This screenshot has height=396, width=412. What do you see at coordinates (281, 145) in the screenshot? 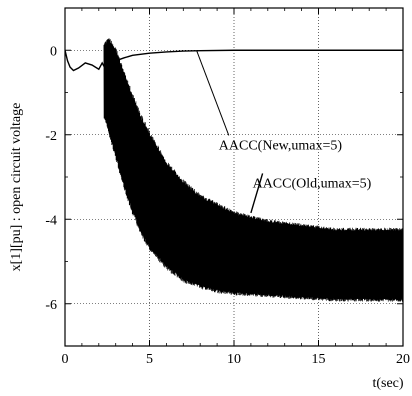
I see `annotation-label: AACC(New,umax=5)` at bounding box center [281, 145].